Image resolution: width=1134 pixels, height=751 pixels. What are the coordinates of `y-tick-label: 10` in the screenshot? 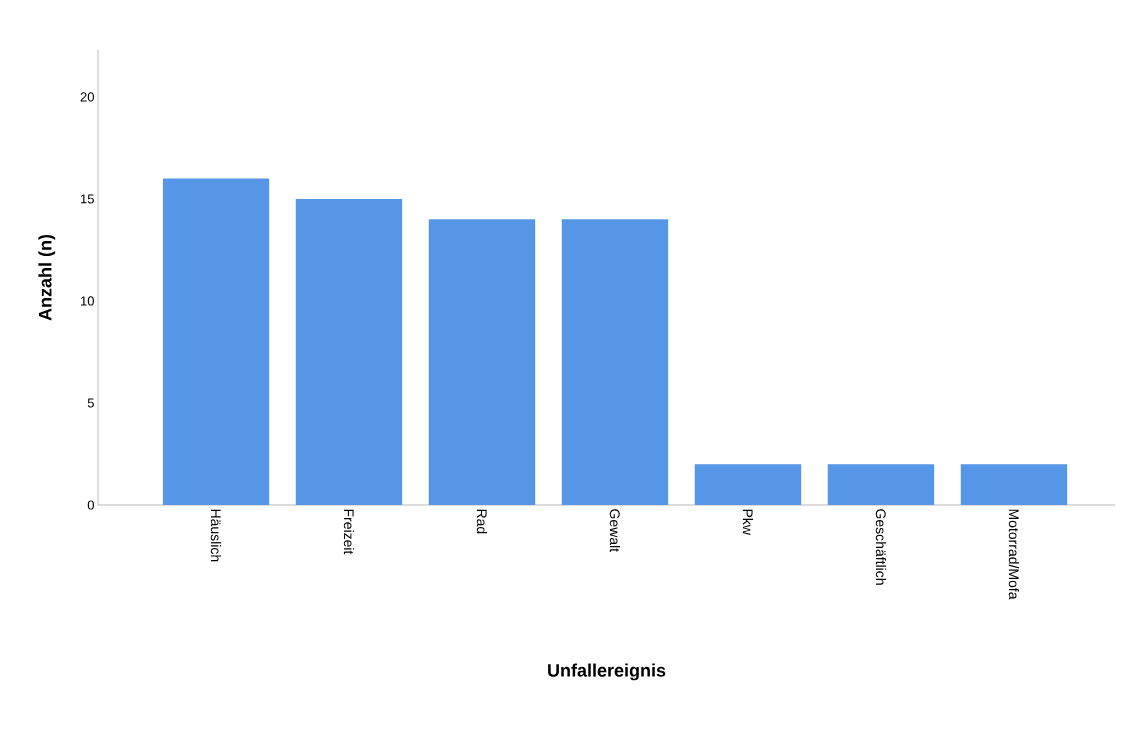 It's located at (87, 301).